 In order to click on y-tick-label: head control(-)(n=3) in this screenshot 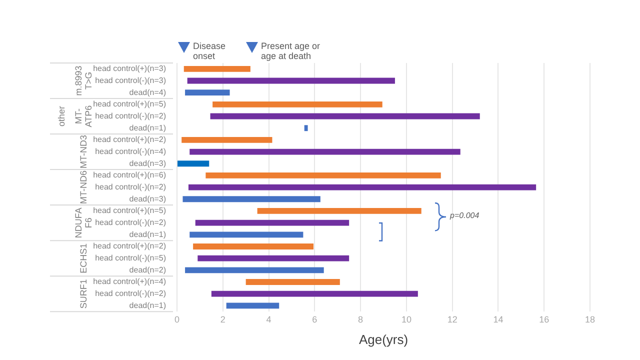, I will do `click(130, 80)`.